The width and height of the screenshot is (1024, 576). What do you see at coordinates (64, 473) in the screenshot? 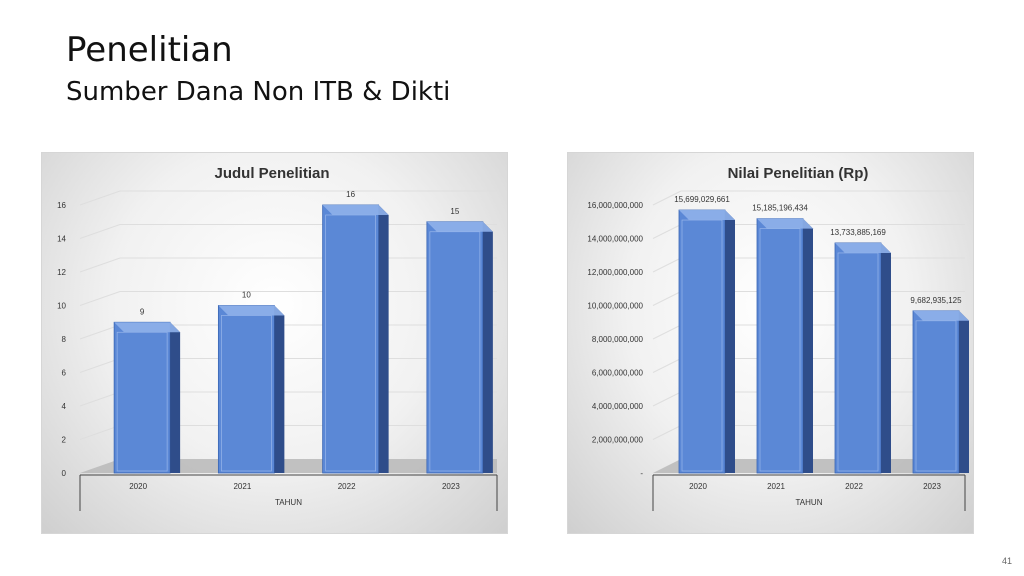
I see `y-tick-label: 0` at bounding box center [64, 473].